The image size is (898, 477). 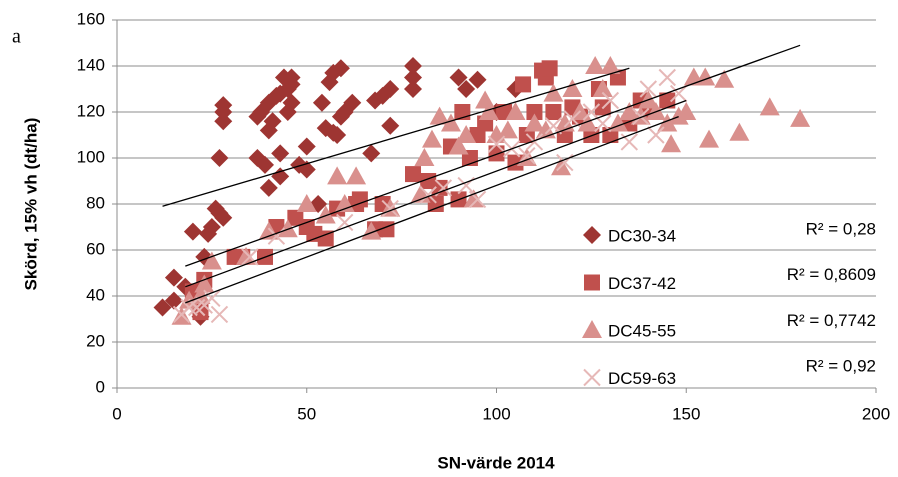 What do you see at coordinates (876, 413) in the screenshot?
I see `x-tick-label: 200` at bounding box center [876, 413].